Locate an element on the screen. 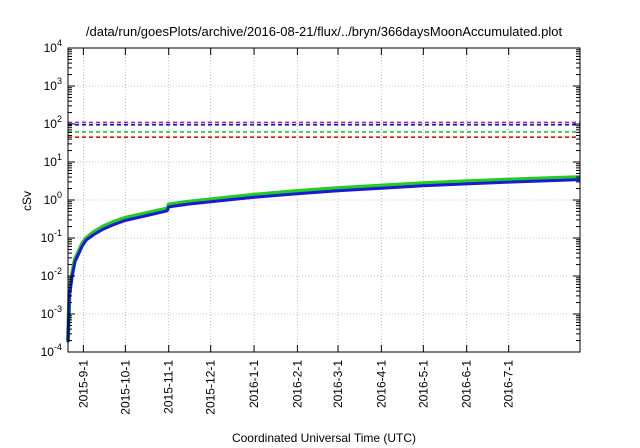  x-axis-label: Coordinated Universal Time (UTC) is located at coordinates (324, 438).